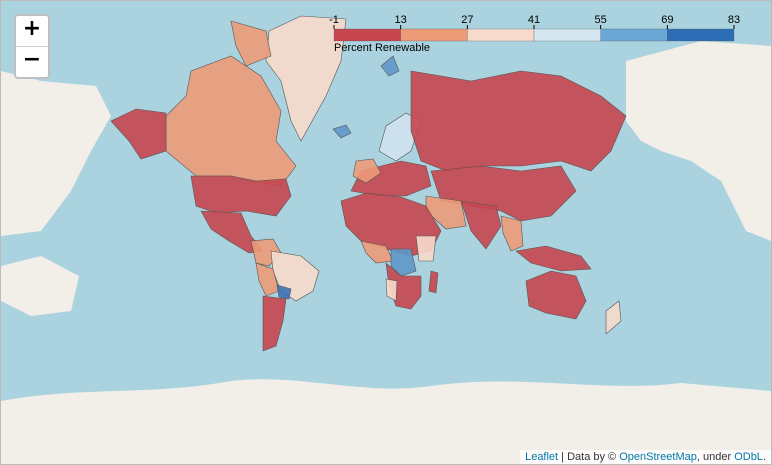 This screenshot has width=772, height=465. What do you see at coordinates (748, 457) in the screenshot?
I see `odbl-link: ODbL` at bounding box center [748, 457].